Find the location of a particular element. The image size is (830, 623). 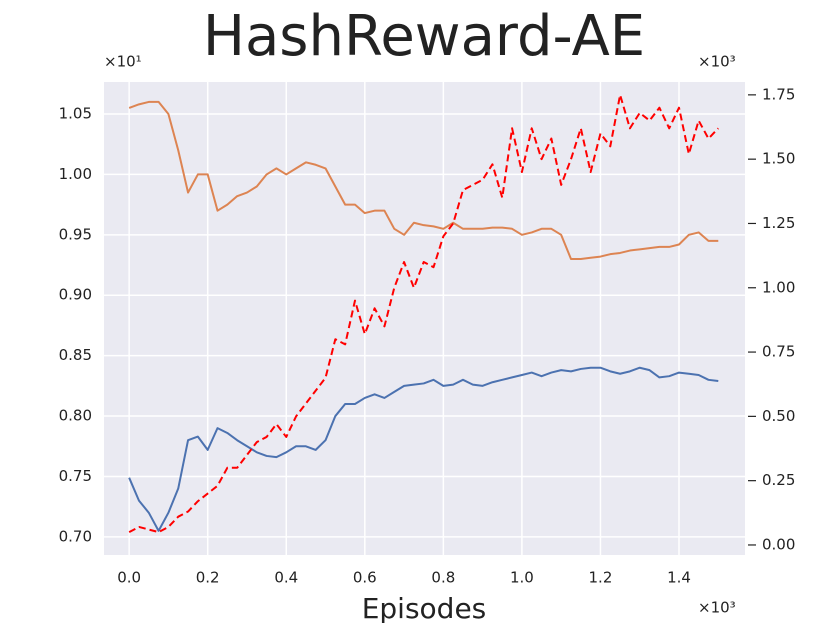

y2-tick-label: 1.50 is located at coordinates (778, 159).